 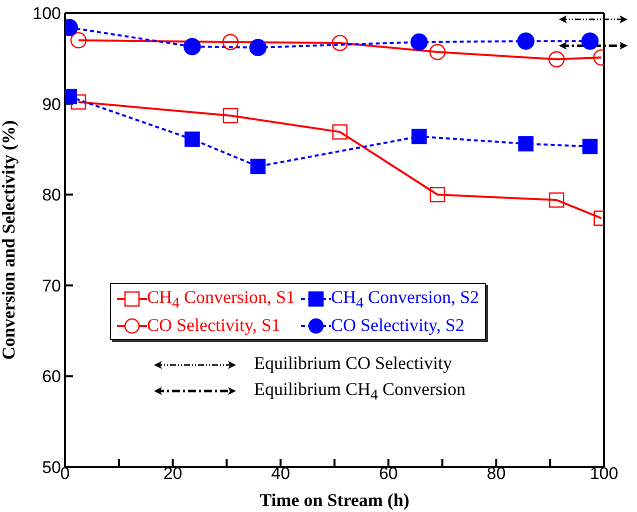 I want to click on x-tick-label: 0, so click(x=65, y=474).